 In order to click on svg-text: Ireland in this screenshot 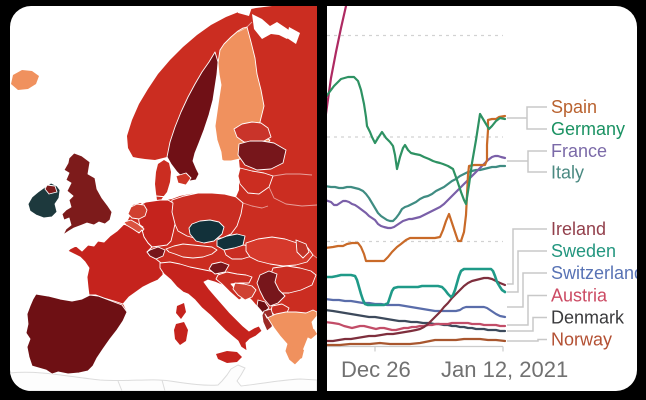, I will do `click(578, 229)`.